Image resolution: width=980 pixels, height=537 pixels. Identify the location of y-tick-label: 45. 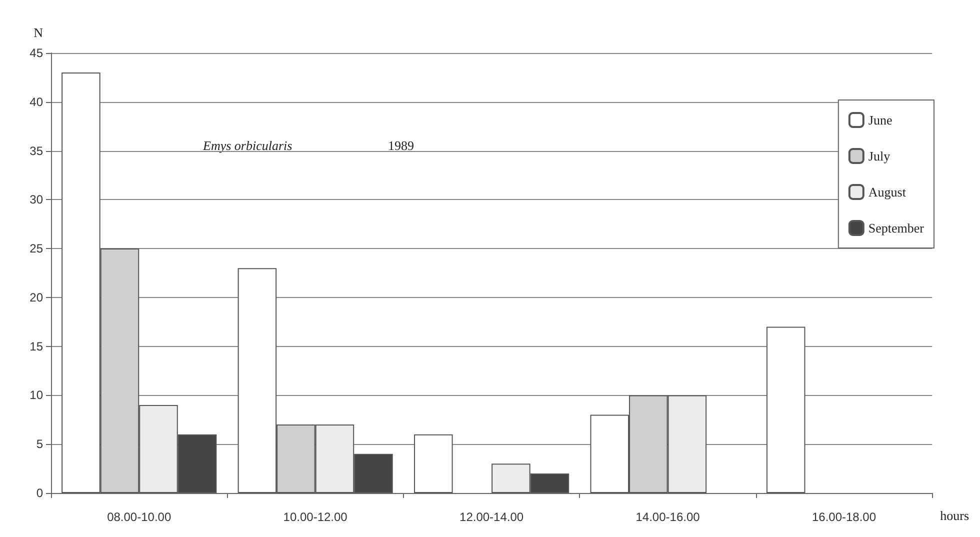
(37, 53).